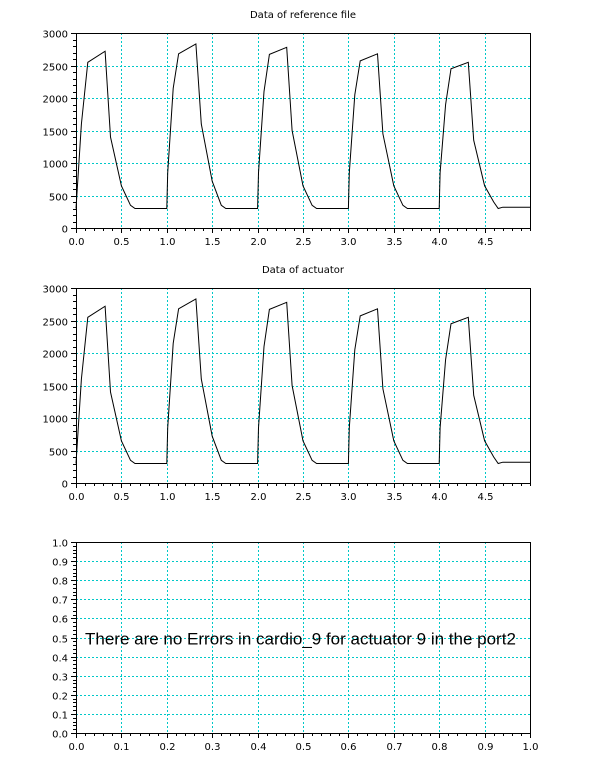 The height and width of the screenshot is (764, 606). What do you see at coordinates (60, 716) in the screenshot?
I see `y-tick-label: 0.1` at bounding box center [60, 716].